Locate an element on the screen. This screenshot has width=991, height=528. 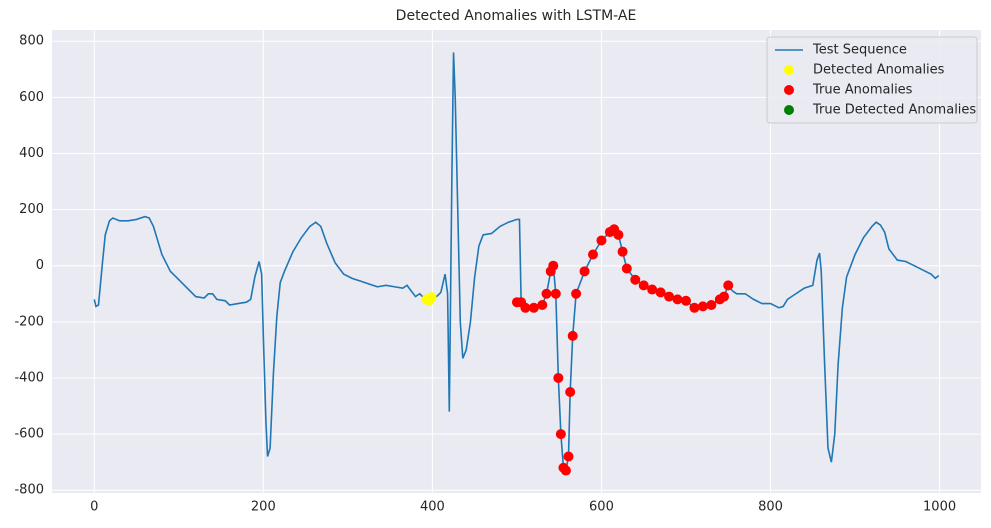
y-tick-label: -600 is located at coordinates (29, 434).